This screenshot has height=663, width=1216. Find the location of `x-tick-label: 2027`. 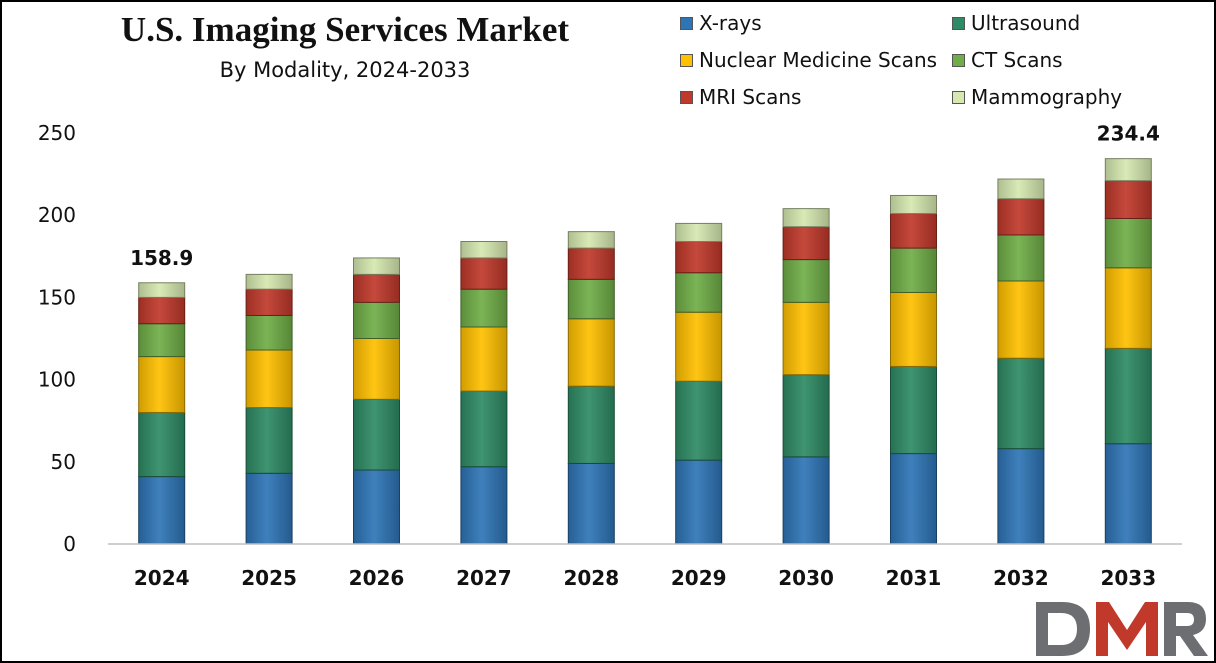

x-tick-label: 2027 is located at coordinates (484, 578).